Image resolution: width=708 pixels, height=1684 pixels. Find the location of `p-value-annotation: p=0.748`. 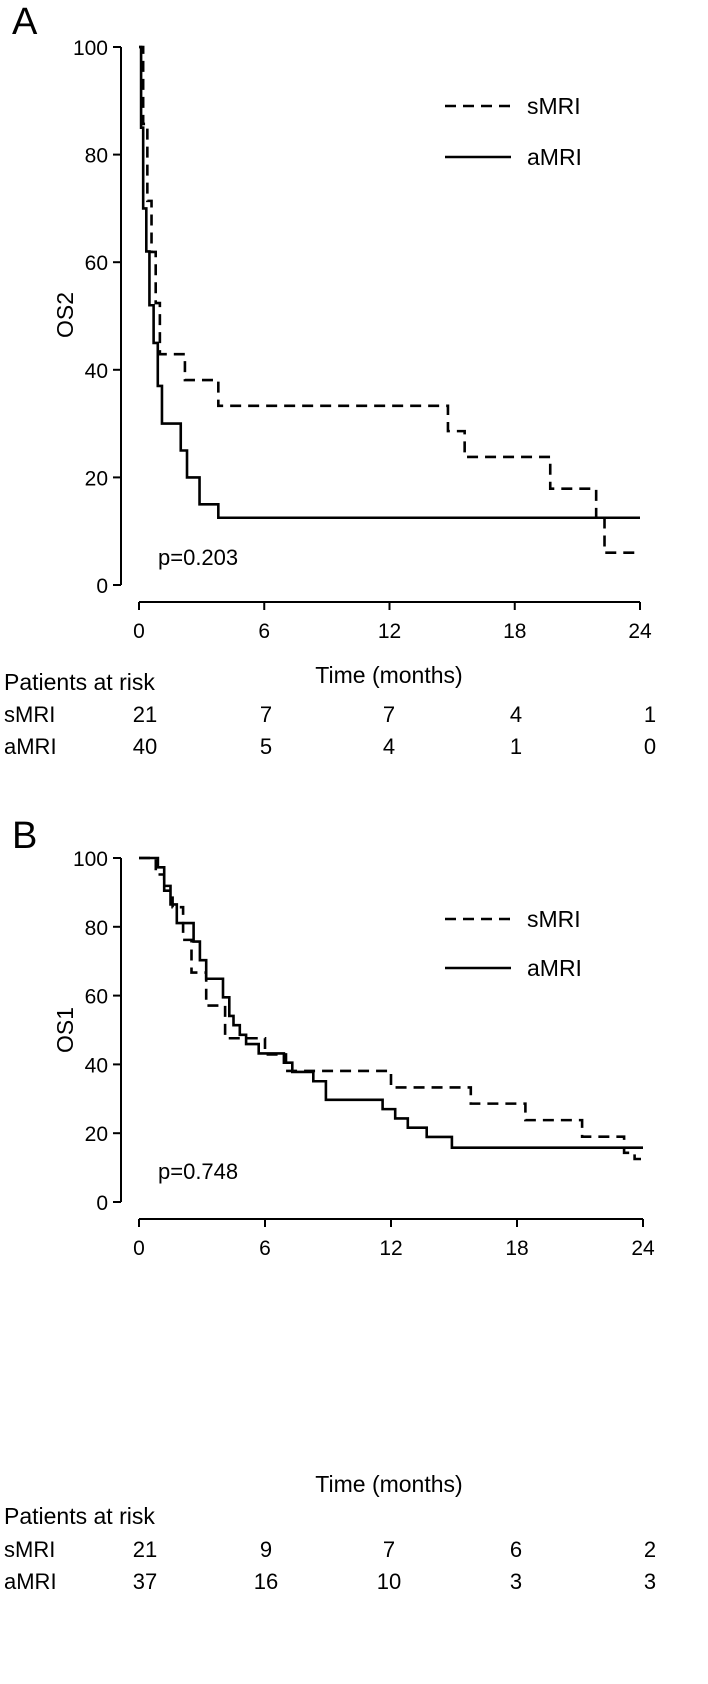

p-value-annotation: p=0.748 is located at coordinates (198, 1171).